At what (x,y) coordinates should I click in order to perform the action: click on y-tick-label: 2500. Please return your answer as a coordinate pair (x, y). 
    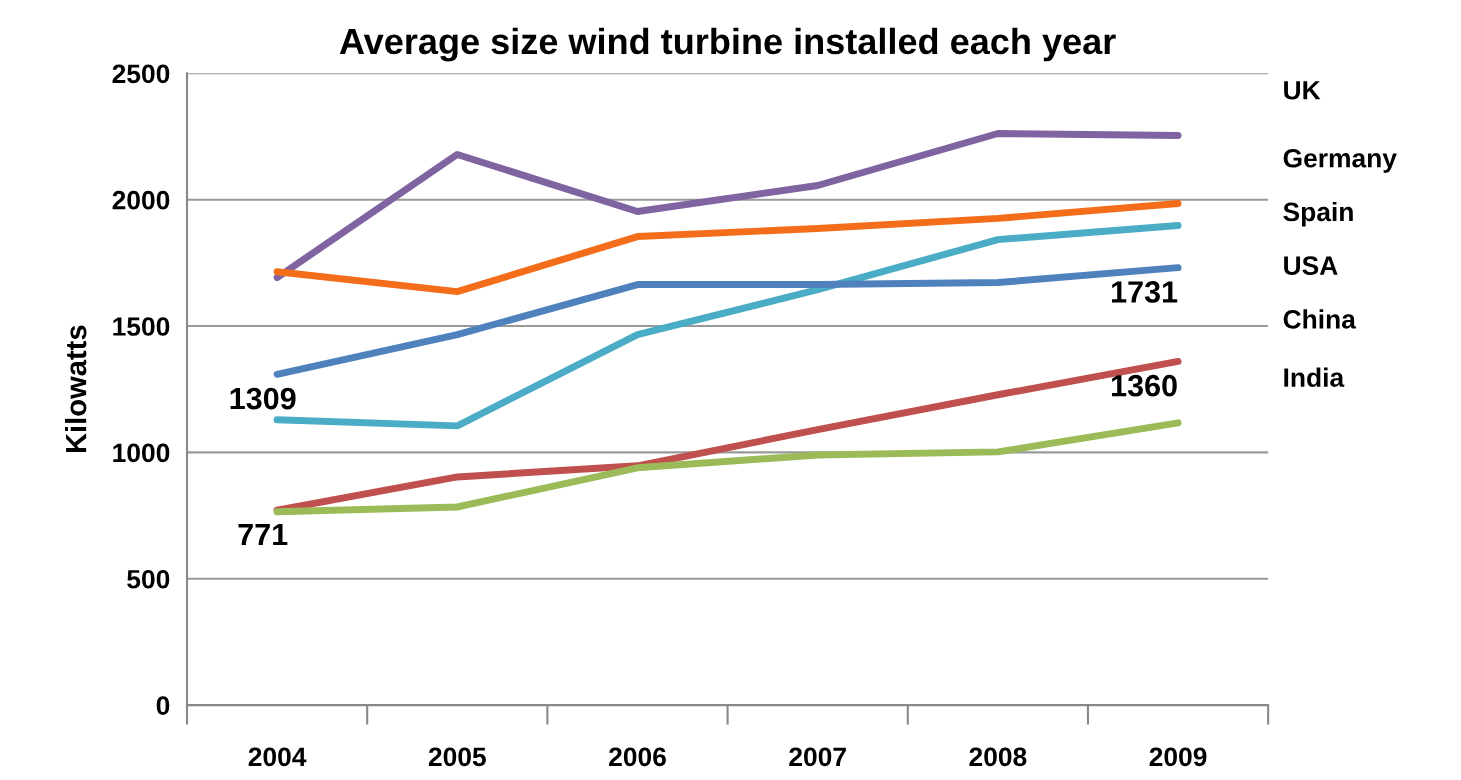
    Looking at the image, I should click on (141, 74).